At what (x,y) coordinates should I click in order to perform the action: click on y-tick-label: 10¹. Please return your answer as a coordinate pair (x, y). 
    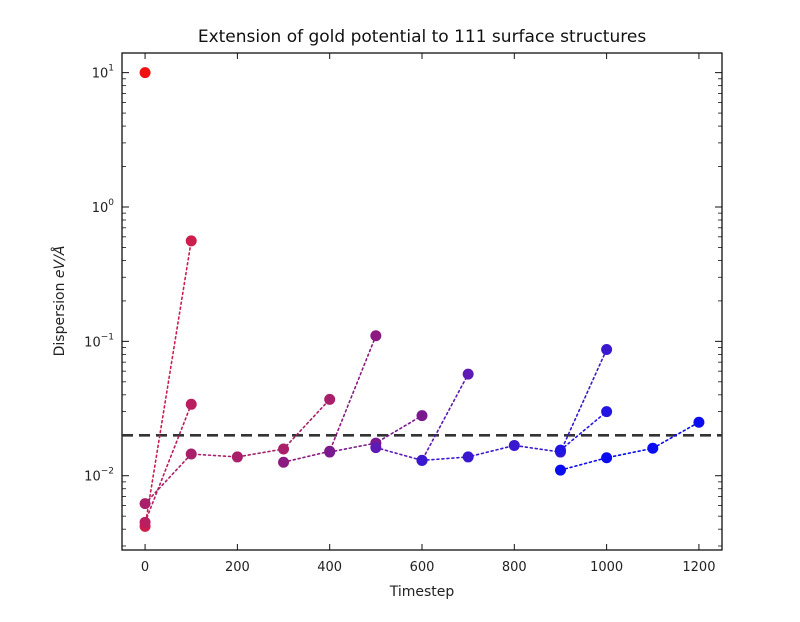
    Looking at the image, I should click on (103, 73).